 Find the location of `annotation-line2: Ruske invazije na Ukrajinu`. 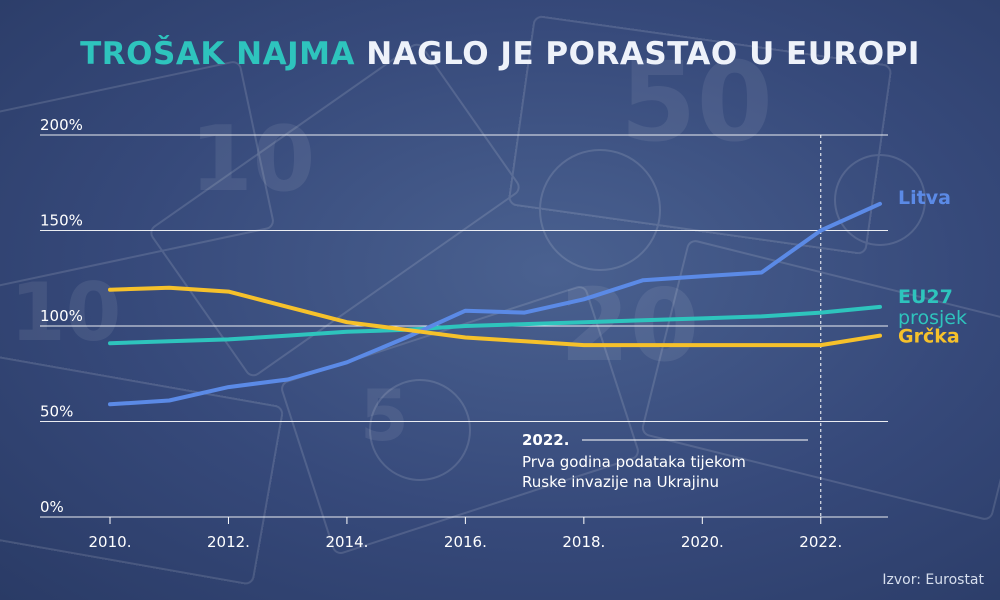

annotation-line2: Ruske invazije na Ukrajinu is located at coordinates (620, 482).